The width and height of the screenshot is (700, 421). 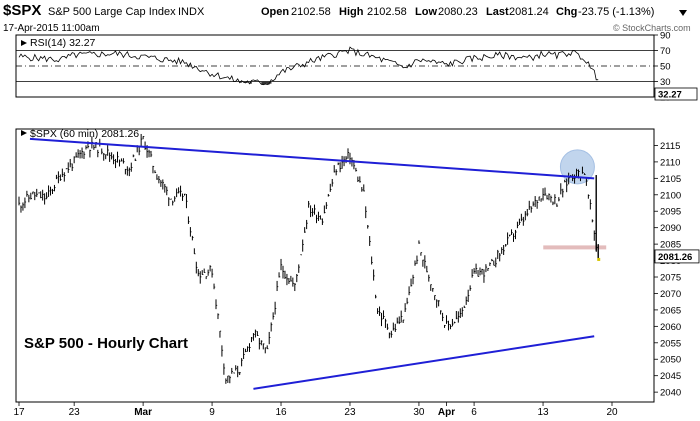 What do you see at coordinates (665, 82) in the screenshot?
I see `rsi-tick-label: 30` at bounding box center [665, 82].